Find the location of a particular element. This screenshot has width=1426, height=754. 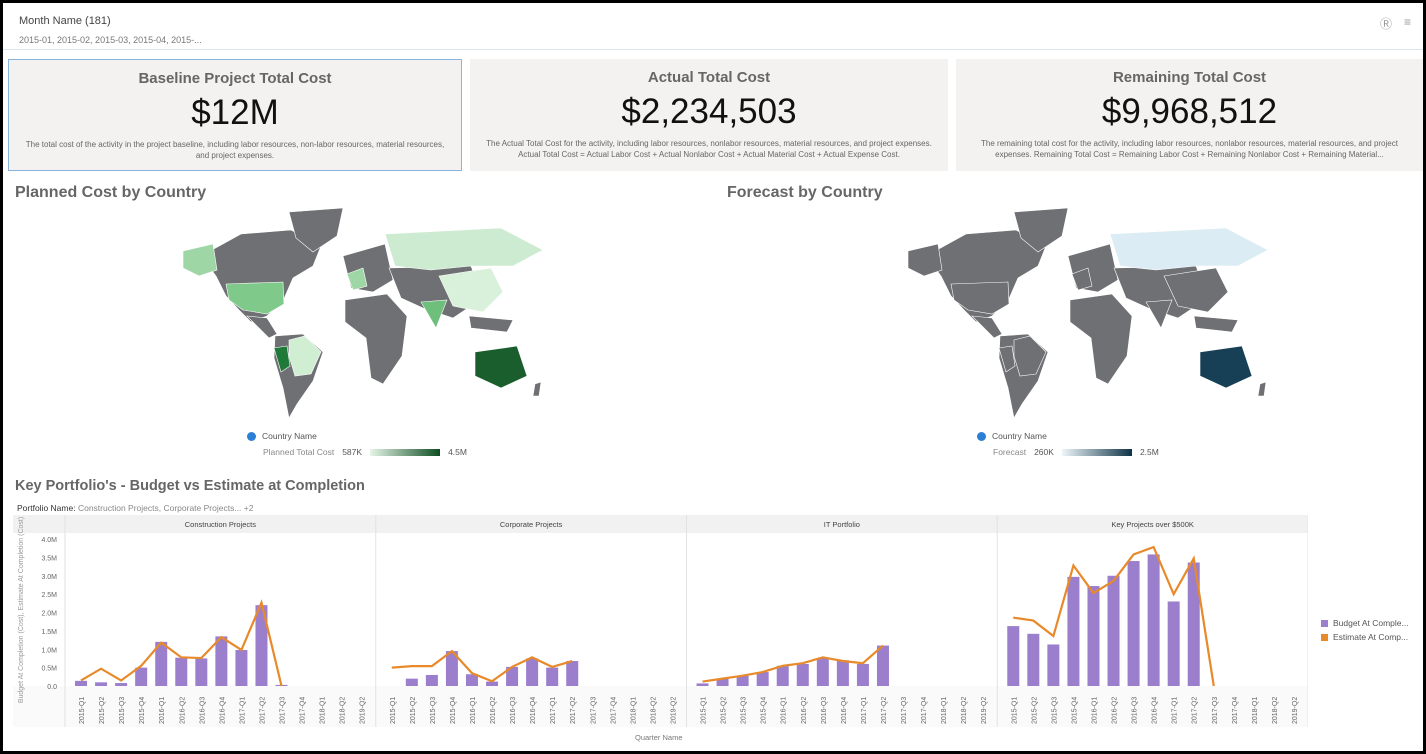

x-tick-label: 2016-Q2 is located at coordinates (493, 710).